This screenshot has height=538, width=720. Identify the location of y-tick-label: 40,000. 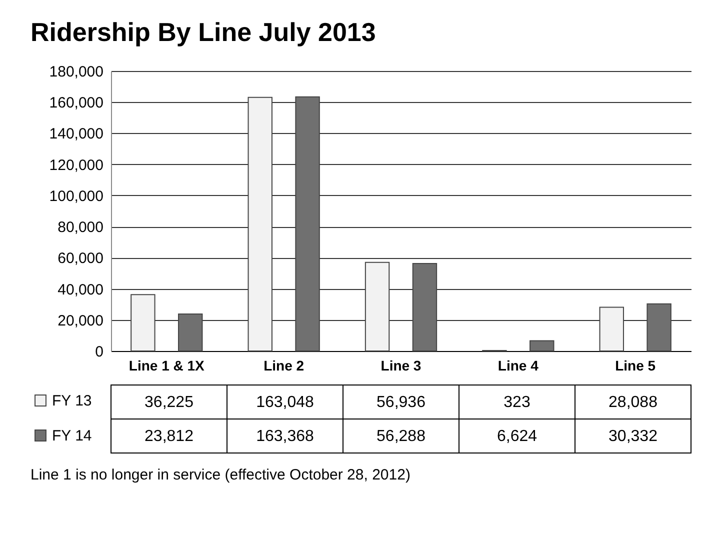
(81, 289).